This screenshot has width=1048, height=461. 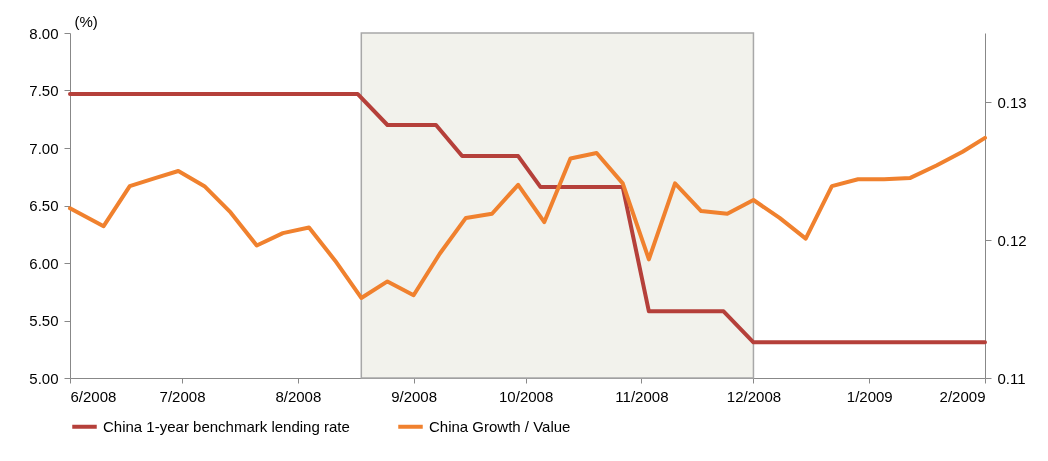 I want to click on y-tick-label: 6.50, so click(x=44, y=205).